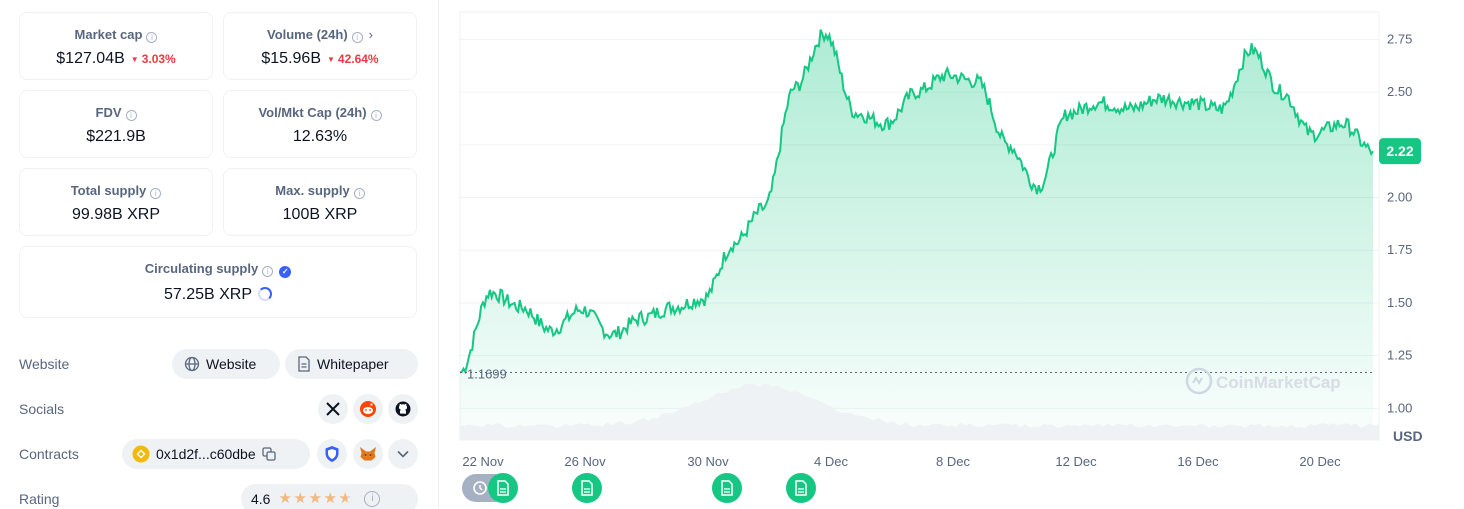 Image resolution: width=1464 pixels, height=509 pixels. Describe the element at coordinates (116, 113) in the screenshot. I see `fdv-label: FDV i` at that location.